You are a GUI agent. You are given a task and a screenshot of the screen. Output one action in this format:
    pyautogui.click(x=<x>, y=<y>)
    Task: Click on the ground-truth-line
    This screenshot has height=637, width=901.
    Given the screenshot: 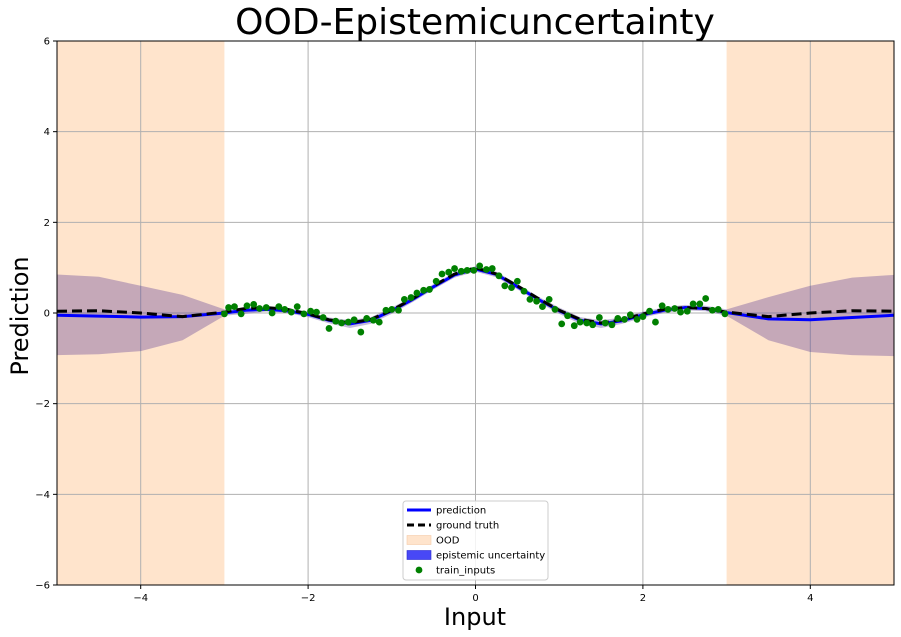 What is the action you would take?
    pyautogui.click(x=475, y=295)
    